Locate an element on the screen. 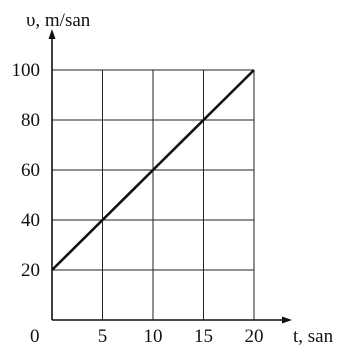  y-axis-arrow is located at coordinates (52, 34).